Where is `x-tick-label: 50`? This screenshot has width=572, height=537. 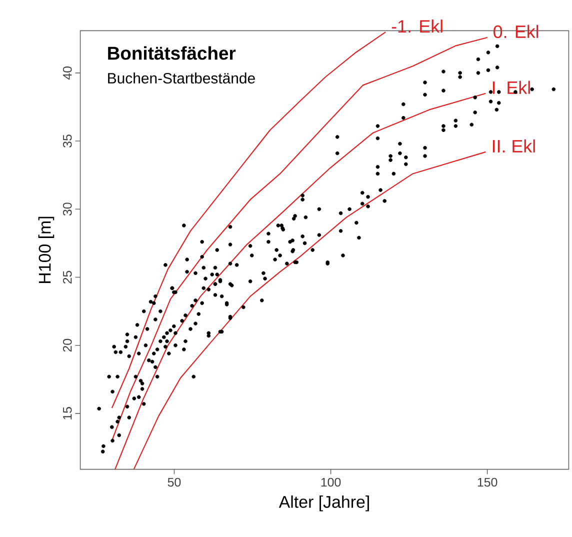
x-tick-label: 50 is located at coordinates (174, 482).